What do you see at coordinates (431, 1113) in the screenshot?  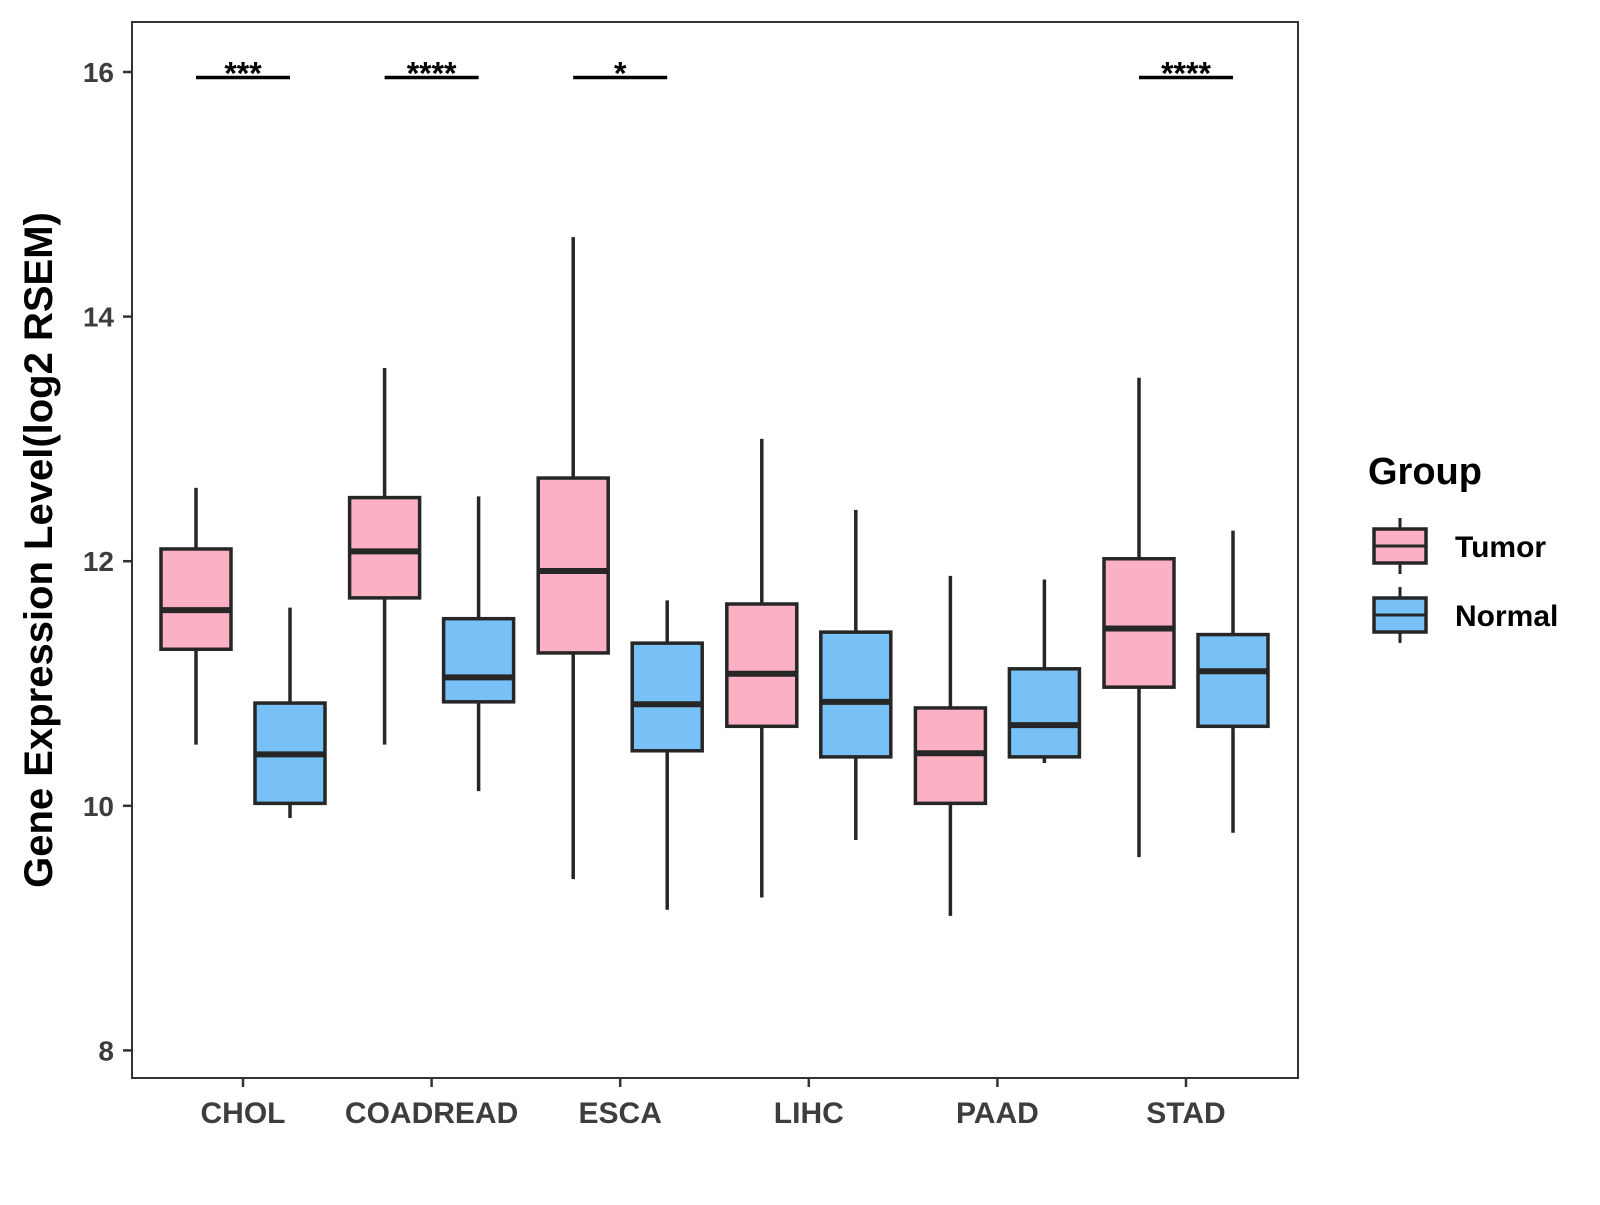 I see `x-tick-label: COADREAD` at bounding box center [431, 1113].